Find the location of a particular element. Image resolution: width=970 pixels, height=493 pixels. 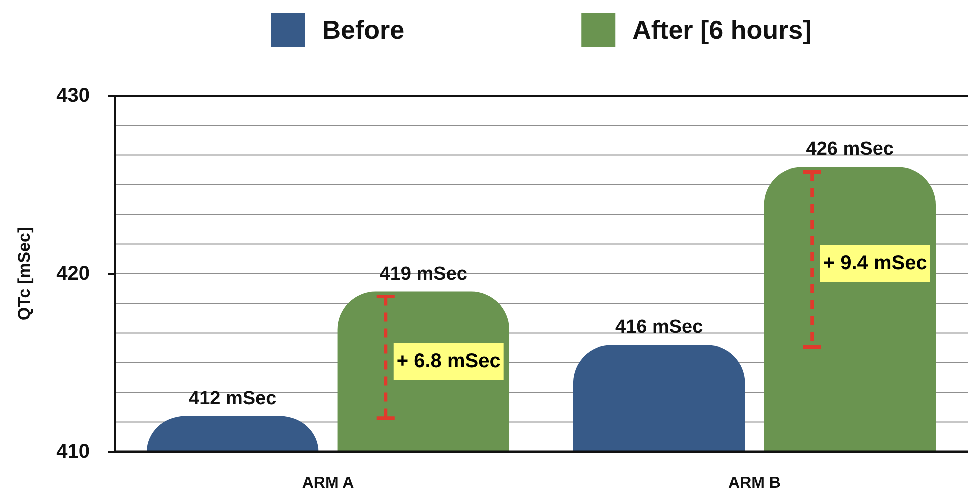

x-tick-label: ARM B is located at coordinates (754, 483).